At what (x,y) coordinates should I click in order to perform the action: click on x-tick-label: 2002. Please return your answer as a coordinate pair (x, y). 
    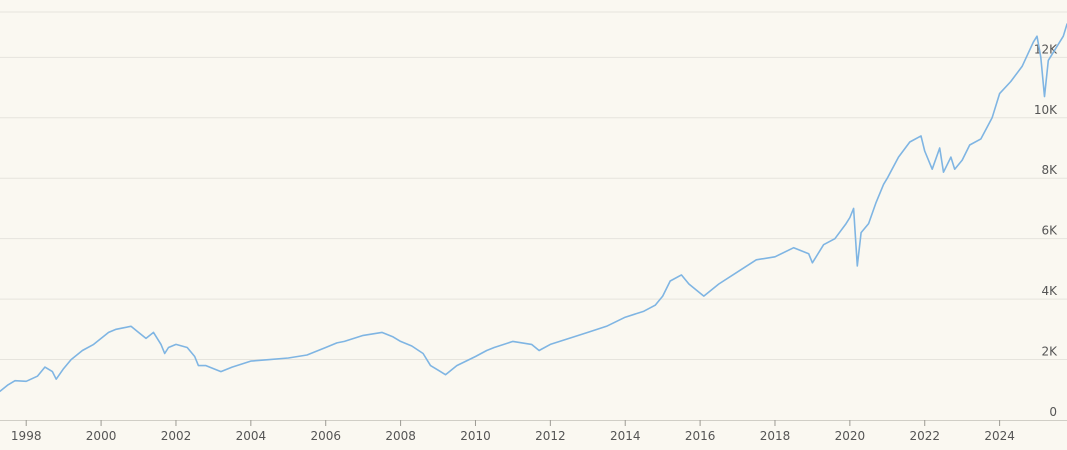
    Looking at the image, I should click on (176, 436).